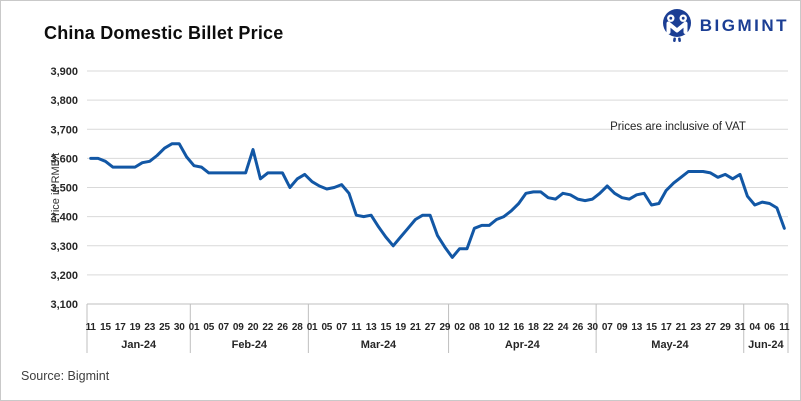 This screenshot has height=401, width=801. Describe the element at coordinates (64, 247) in the screenshot. I see `y-tick-label: 3,300` at that location.